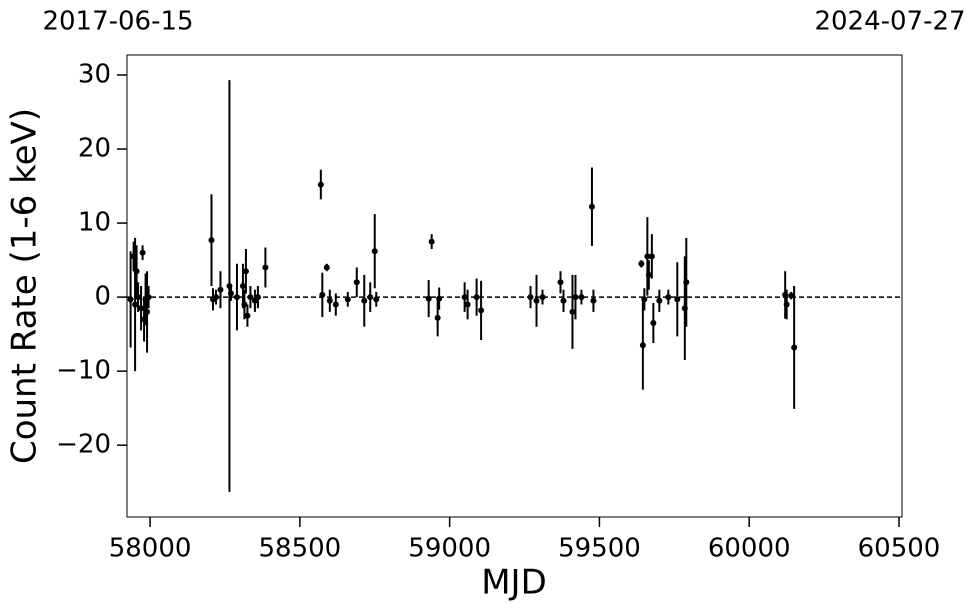  I want to click on x-tick-label: 59500, so click(599, 549).